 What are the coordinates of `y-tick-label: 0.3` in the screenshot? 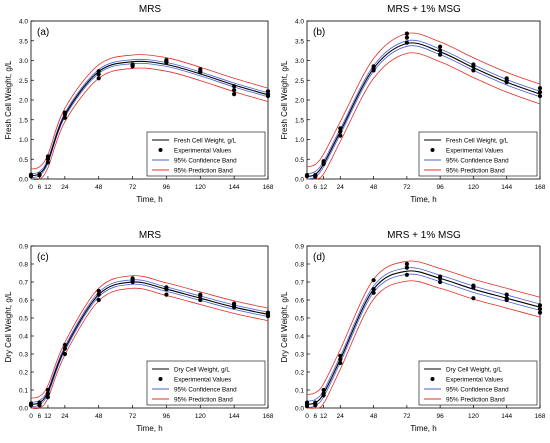 It's located at (23, 355).